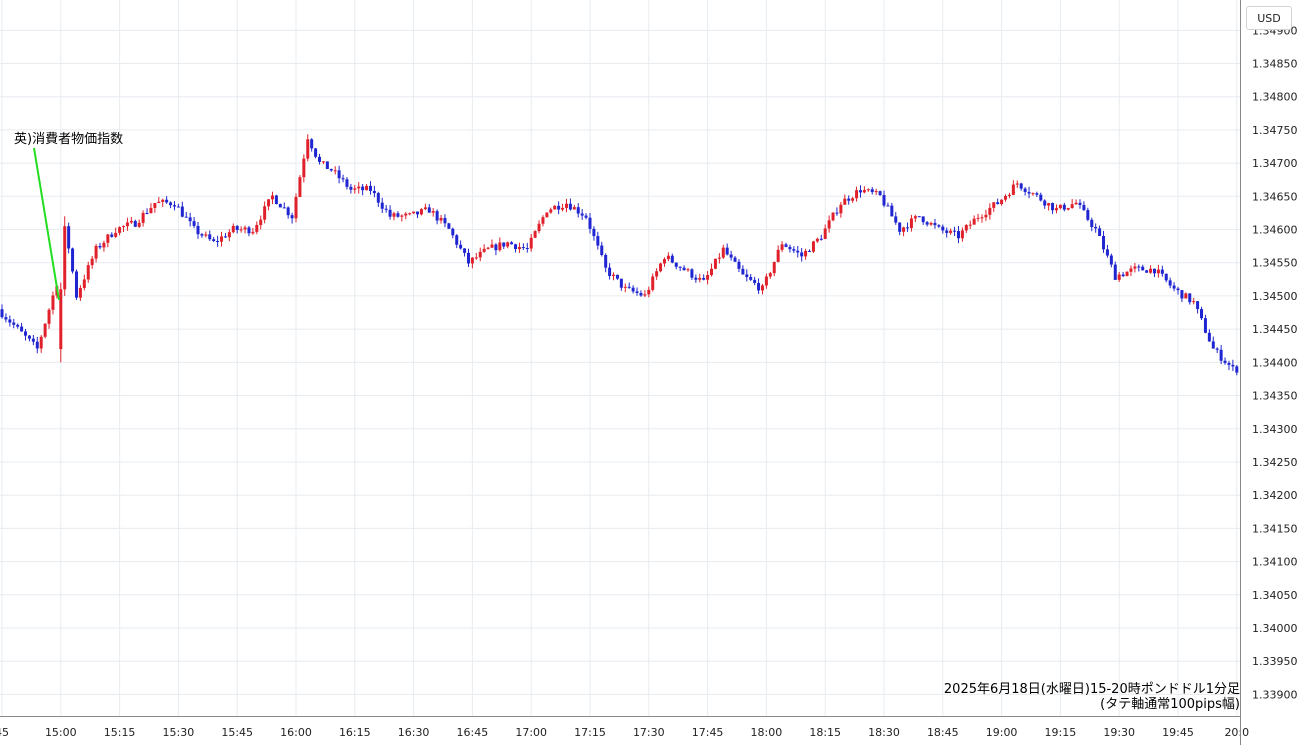 The width and height of the screenshot is (1300, 745). Describe the element at coordinates (1275, 63) in the screenshot. I see `y-tick-label: 1.34850` at that location.